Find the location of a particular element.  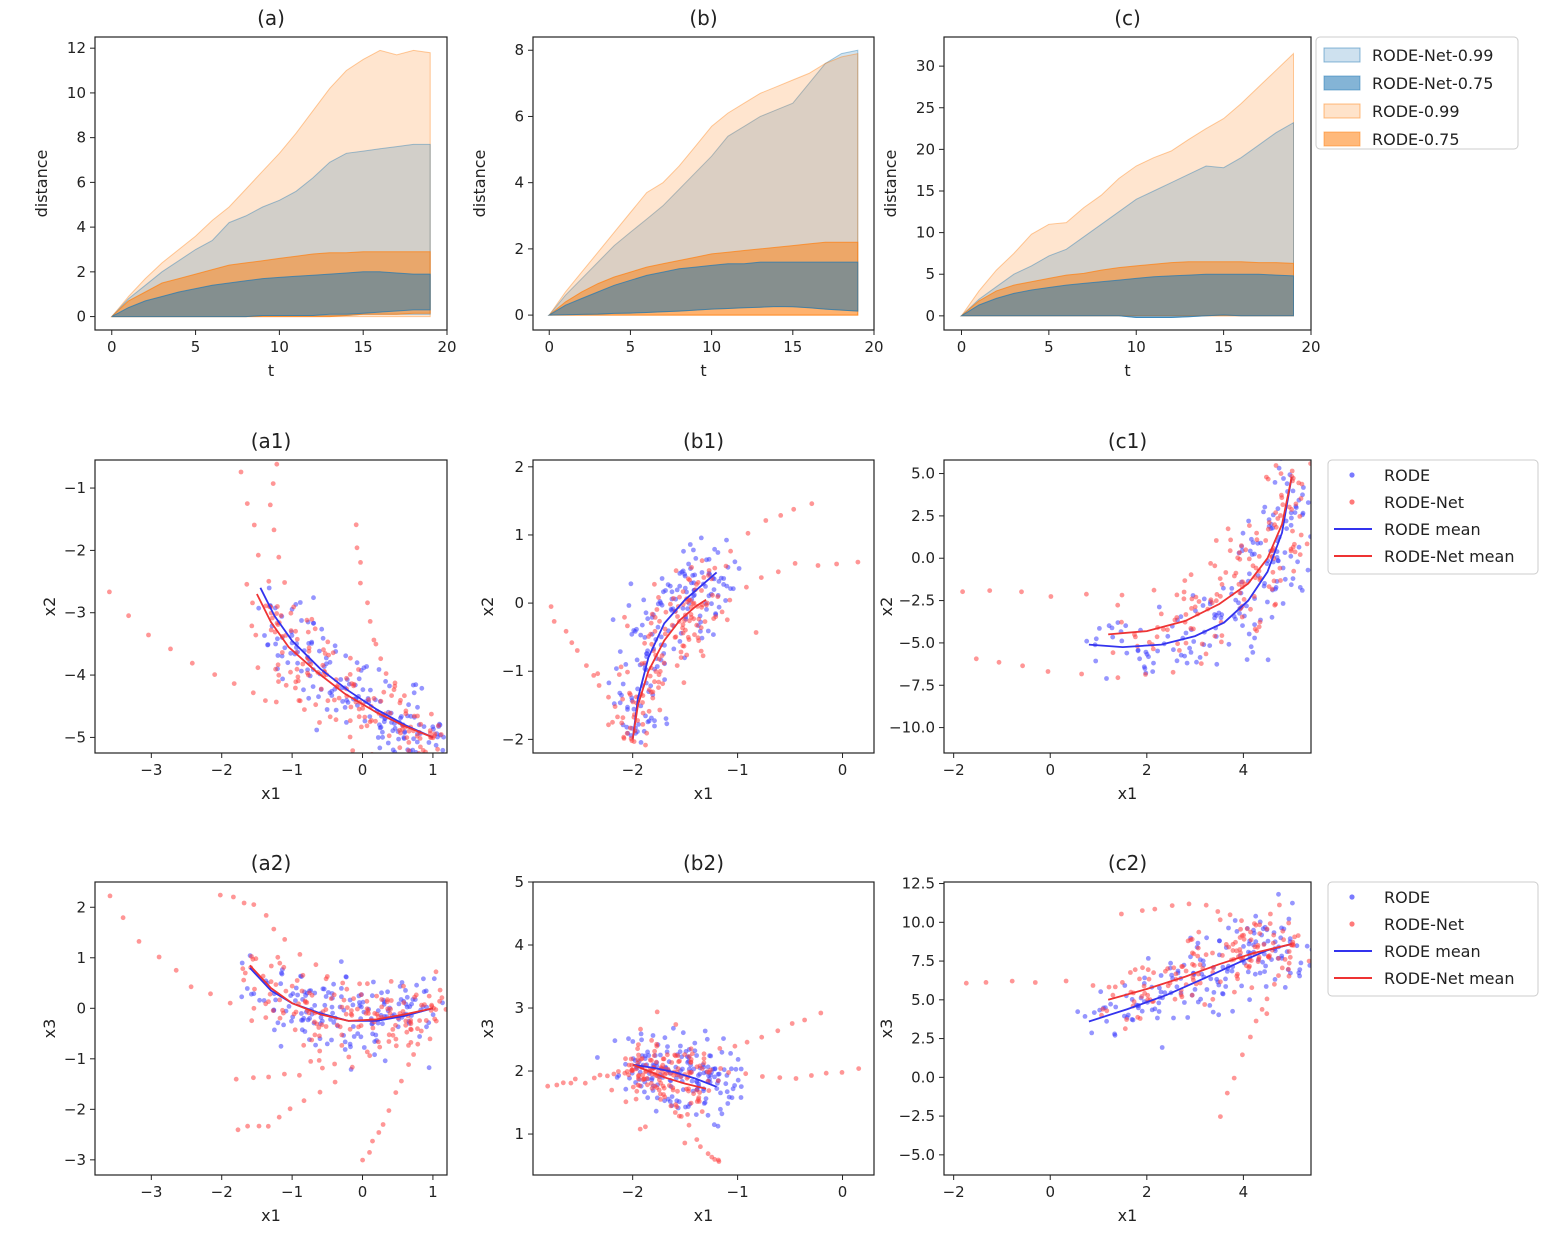

legend-marker is located at coordinates (1352, 897).